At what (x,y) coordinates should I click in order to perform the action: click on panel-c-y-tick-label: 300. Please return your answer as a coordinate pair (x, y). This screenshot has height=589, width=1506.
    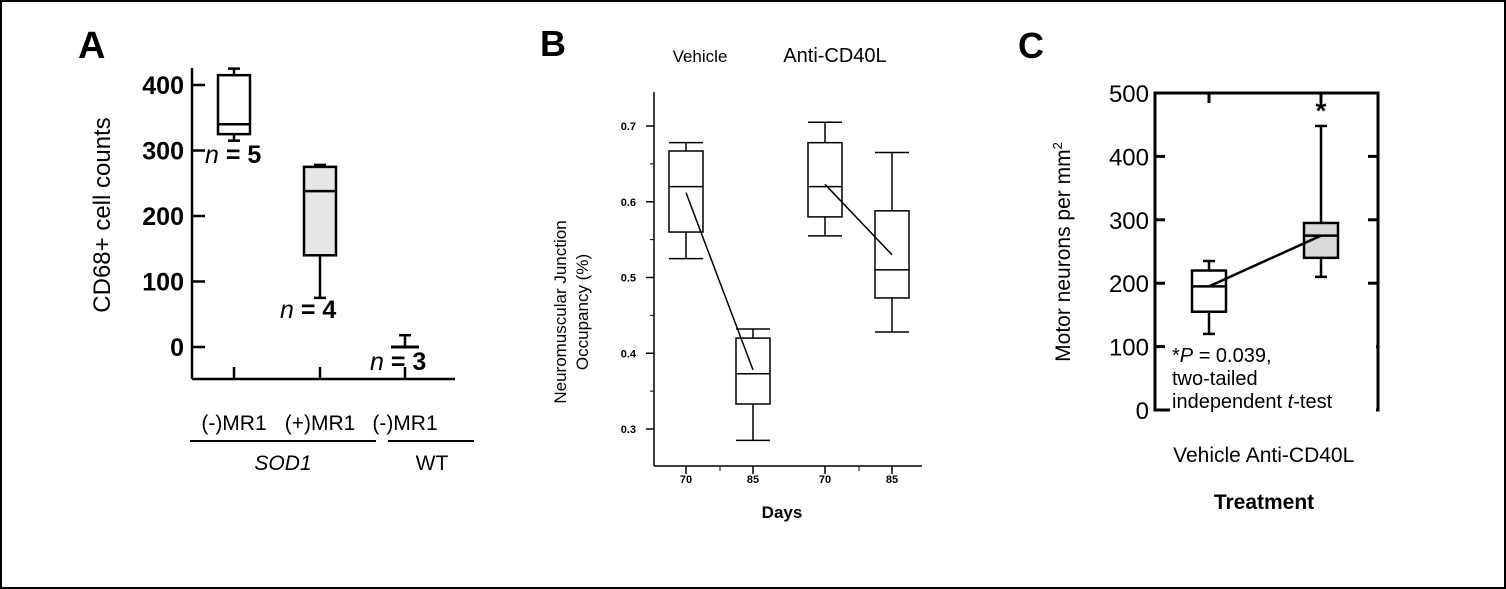
    Looking at the image, I should click on (1129, 221).